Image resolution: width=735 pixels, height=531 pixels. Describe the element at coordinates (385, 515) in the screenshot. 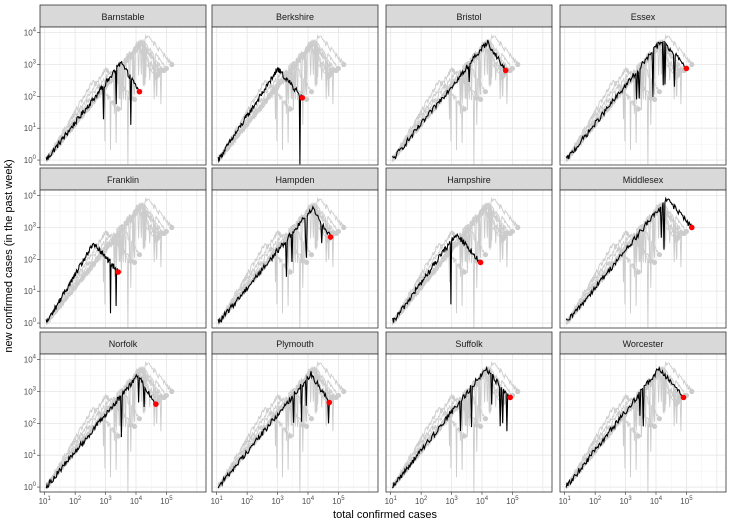

I see `x-axis-label: total confirmed cases` at that location.